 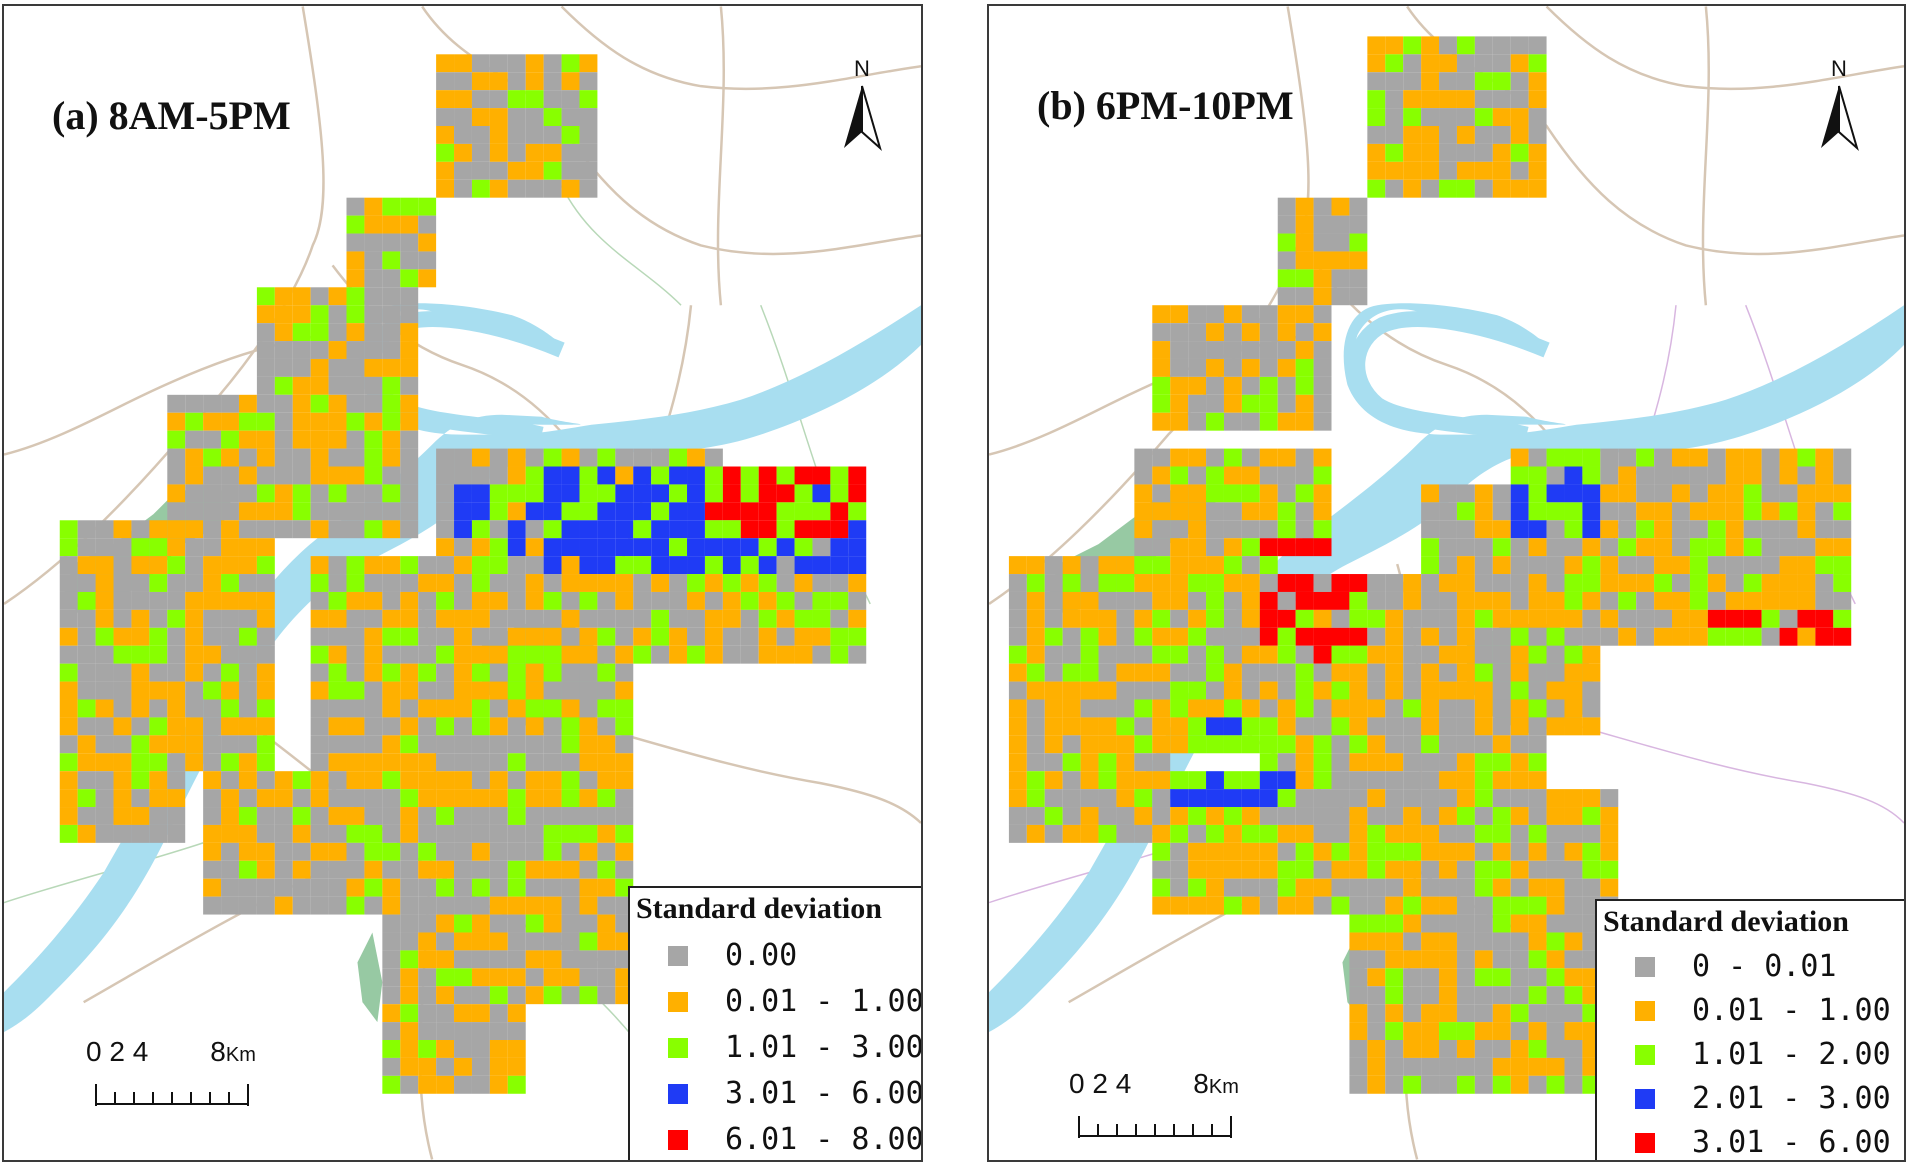 What do you see at coordinates (1764, 966) in the screenshot?
I see `legend-label: 0 - 0.01` at bounding box center [1764, 966].